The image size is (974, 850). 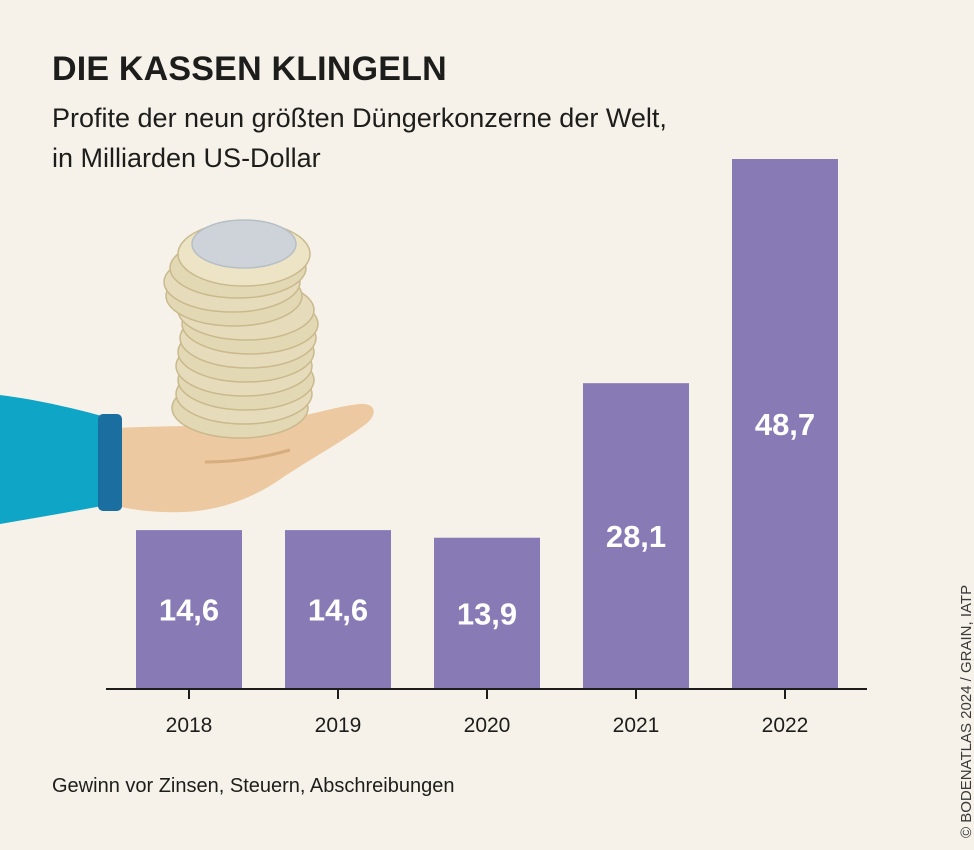 What do you see at coordinates (241, 329) in the screenshot?
I see `coin-stack` at bounding box center [241, 329].